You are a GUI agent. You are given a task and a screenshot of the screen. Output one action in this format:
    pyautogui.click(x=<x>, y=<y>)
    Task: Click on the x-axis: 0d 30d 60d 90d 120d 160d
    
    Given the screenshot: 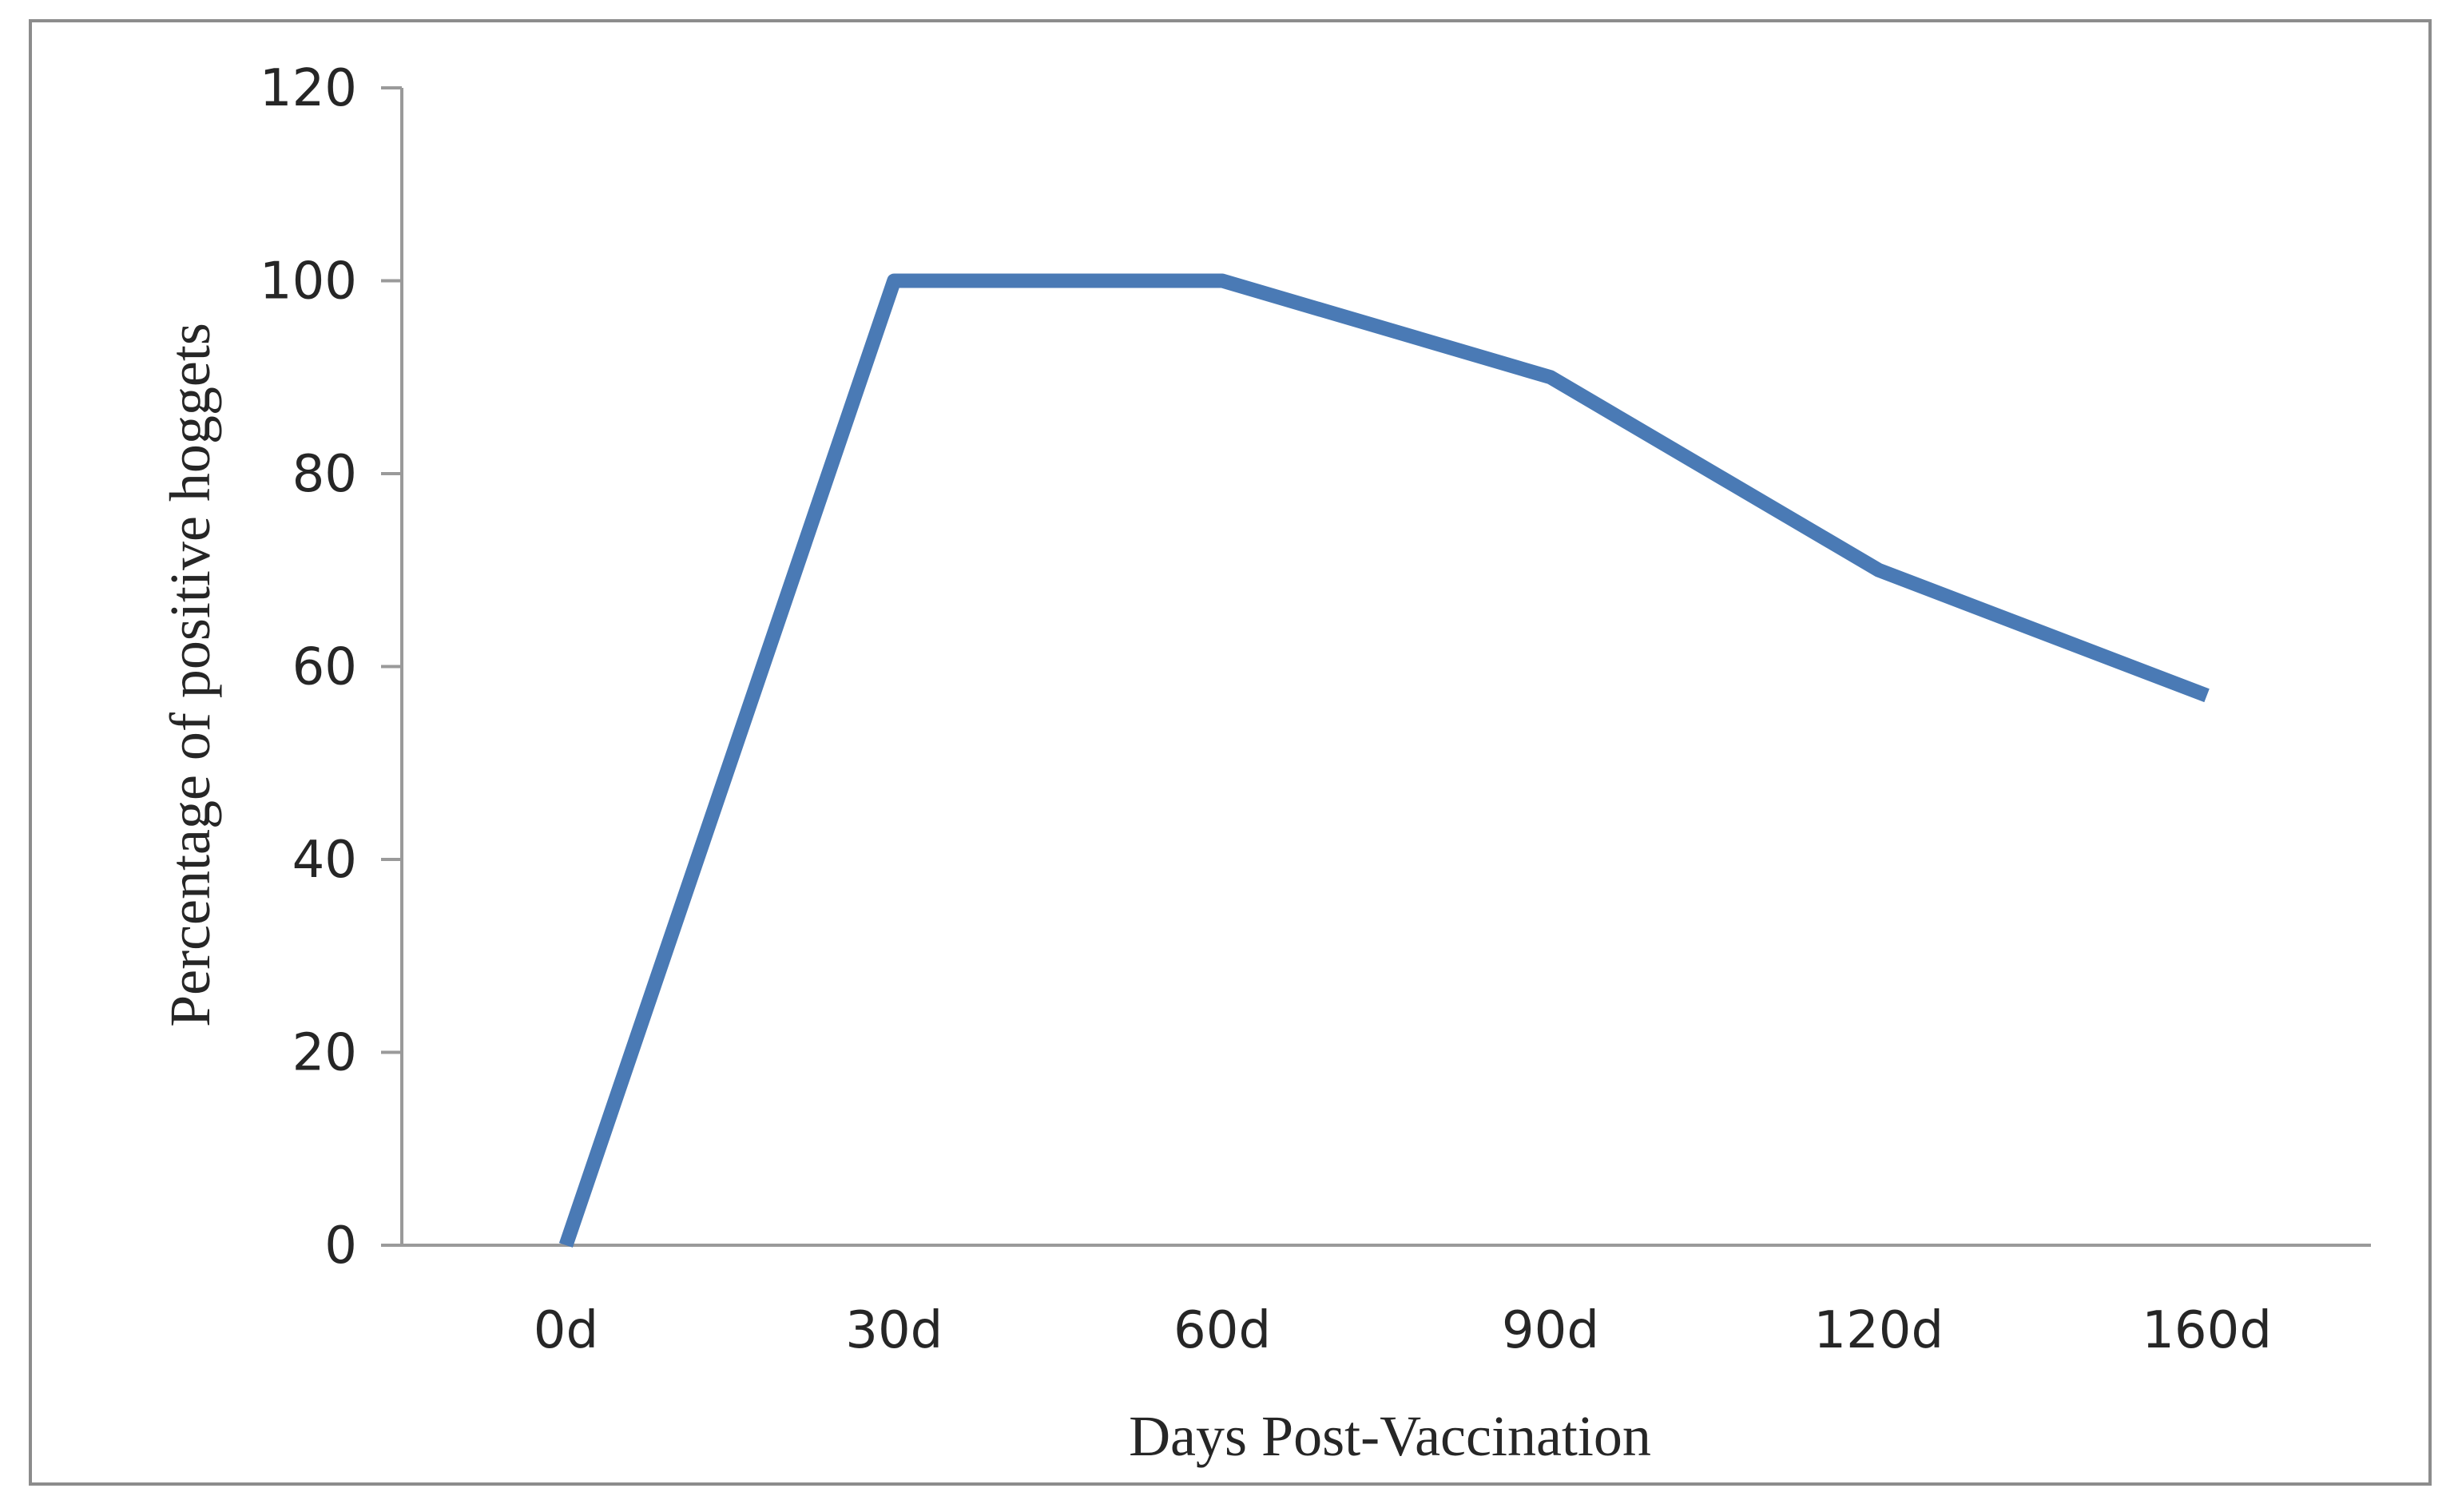 What is the action you would take?
    pyautogui.click(x=1386, y=1302)
    